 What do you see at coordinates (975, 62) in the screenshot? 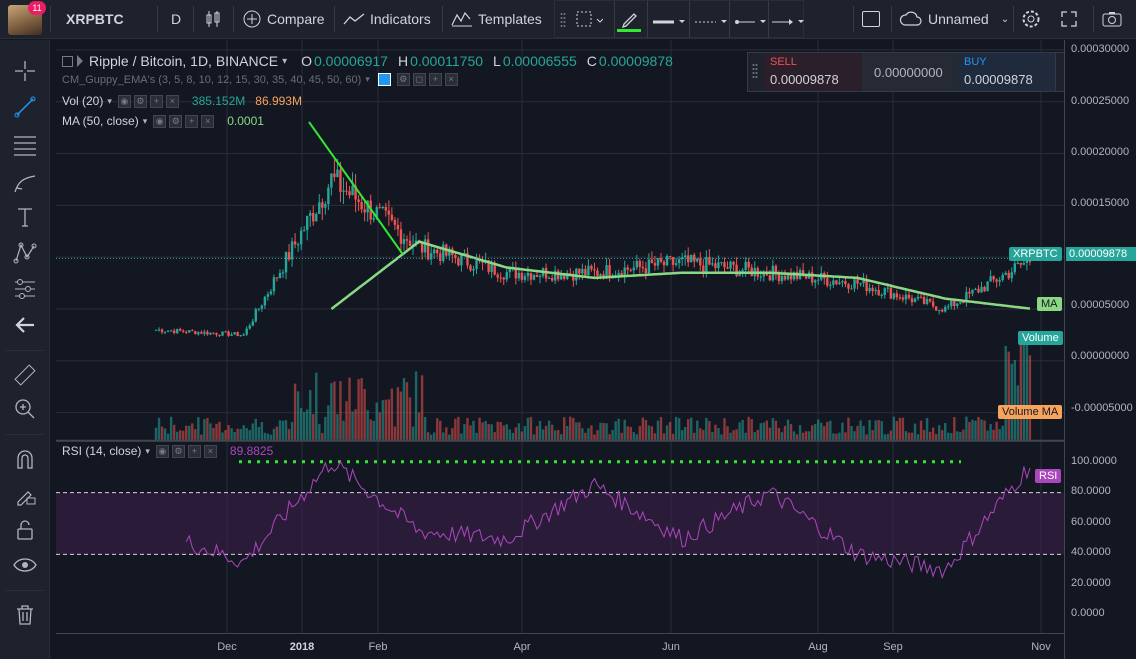
I see `buy-label: BUY` at bounding box center [975, 62].